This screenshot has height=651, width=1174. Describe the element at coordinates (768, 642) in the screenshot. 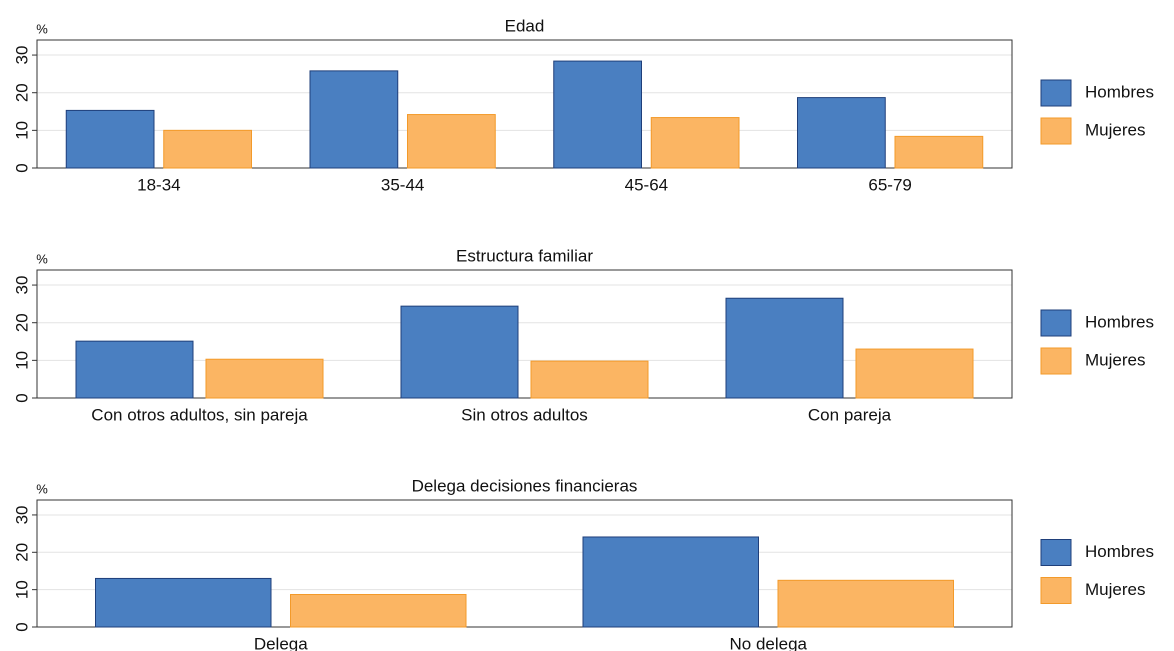

I see `x-tick-label: No delega` at that location.